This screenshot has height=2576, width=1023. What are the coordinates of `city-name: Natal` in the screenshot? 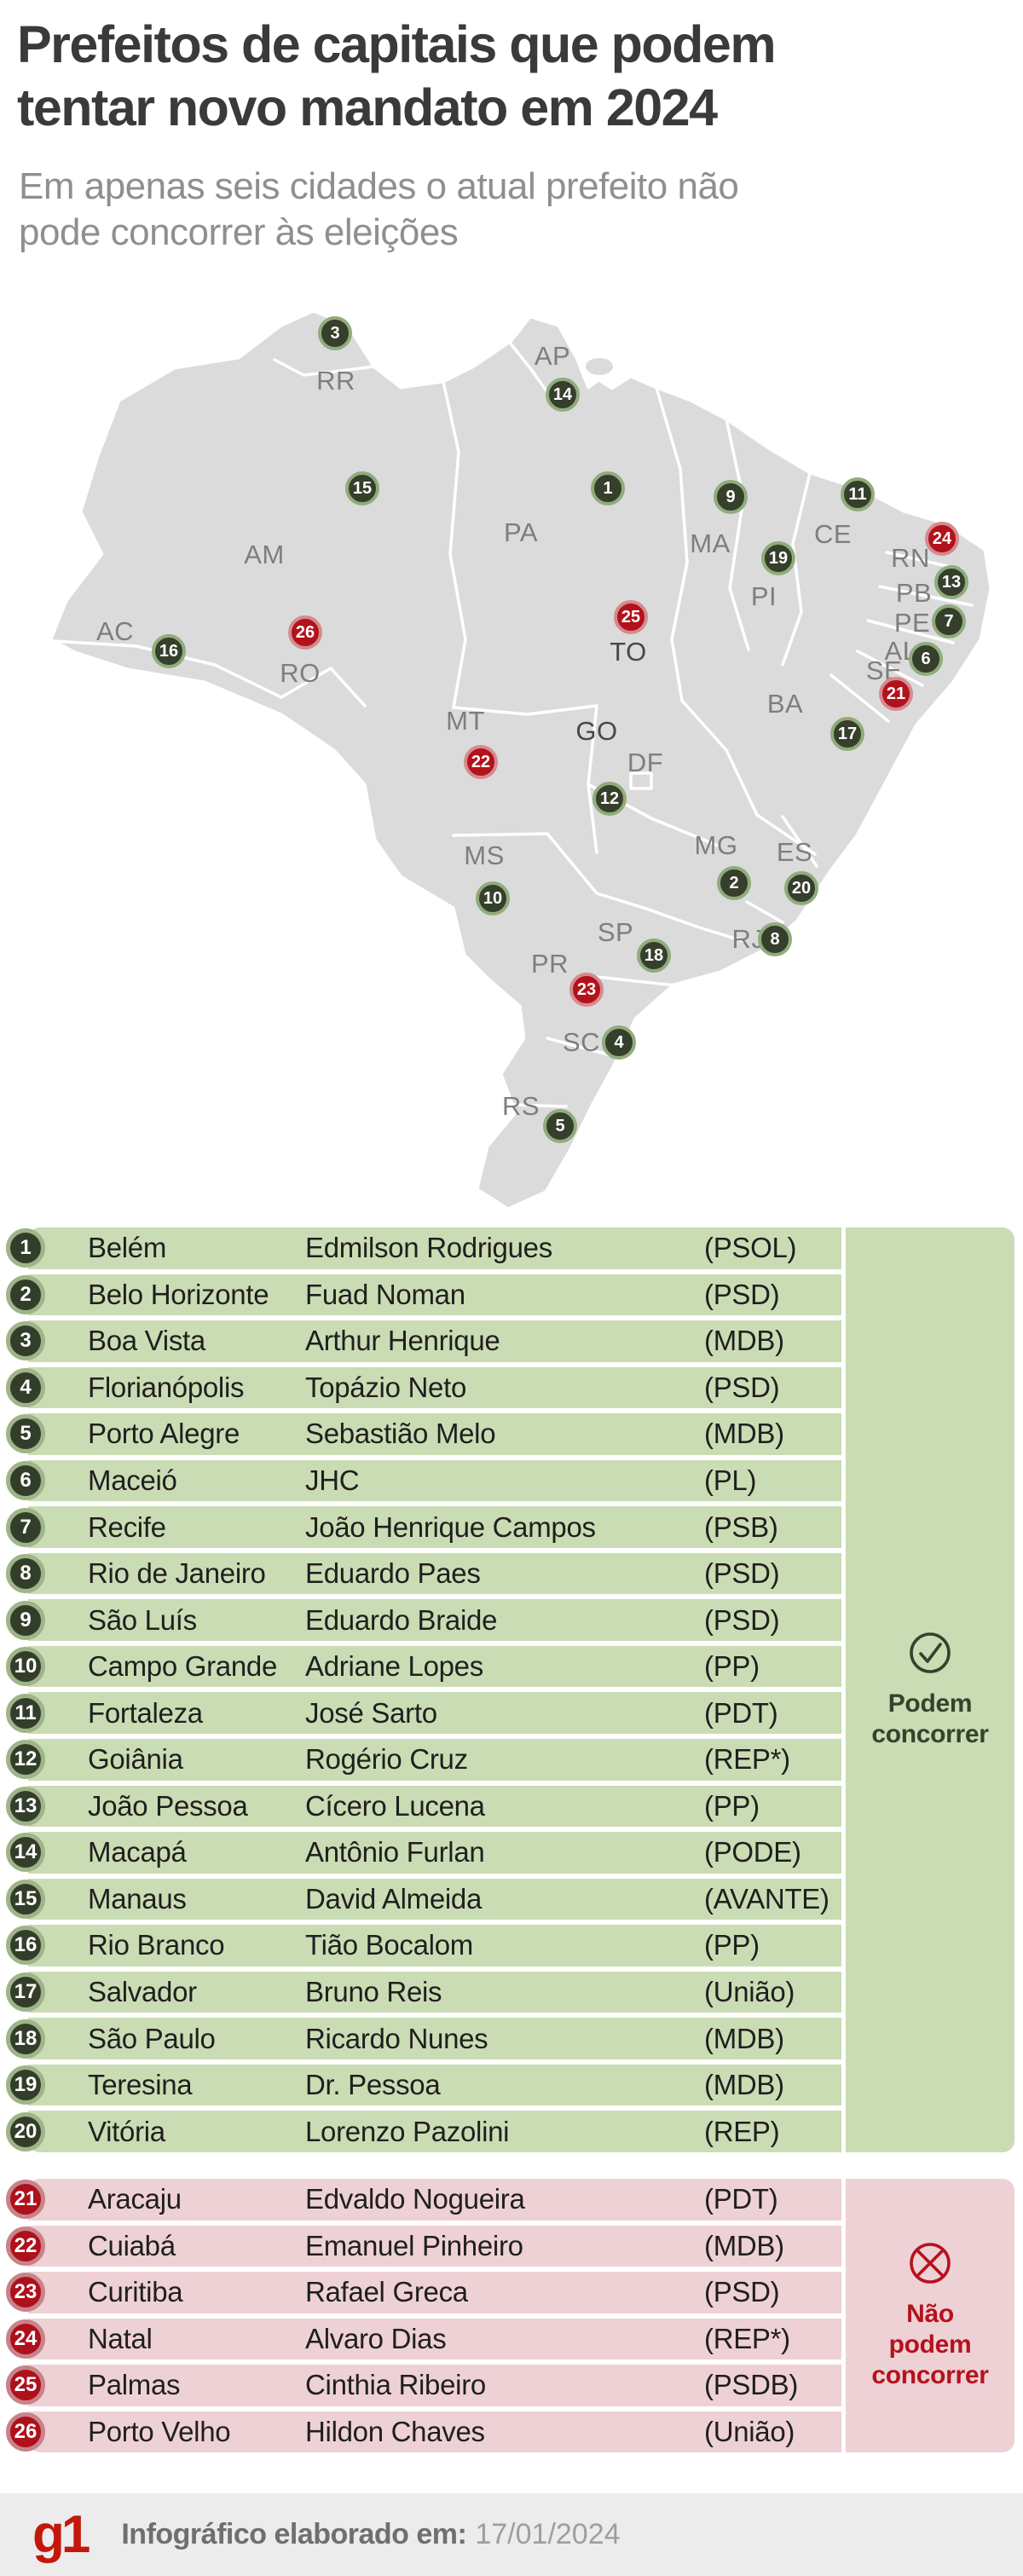 It's located at (120, 2338).